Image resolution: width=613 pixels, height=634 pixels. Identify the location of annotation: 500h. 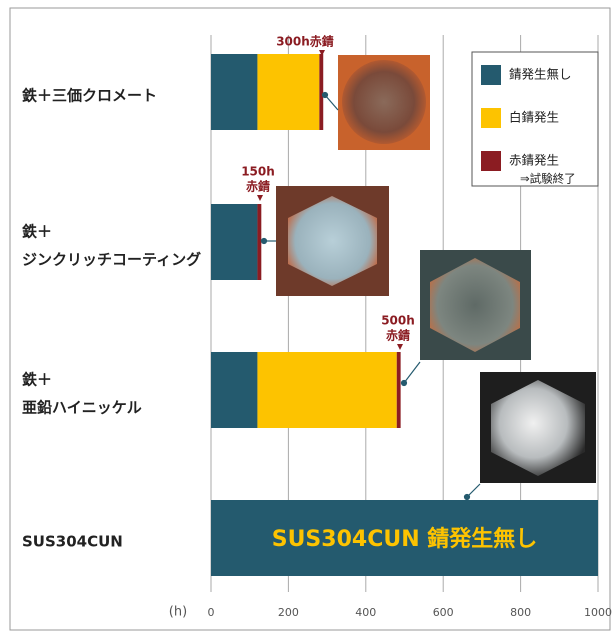
(398, 321).